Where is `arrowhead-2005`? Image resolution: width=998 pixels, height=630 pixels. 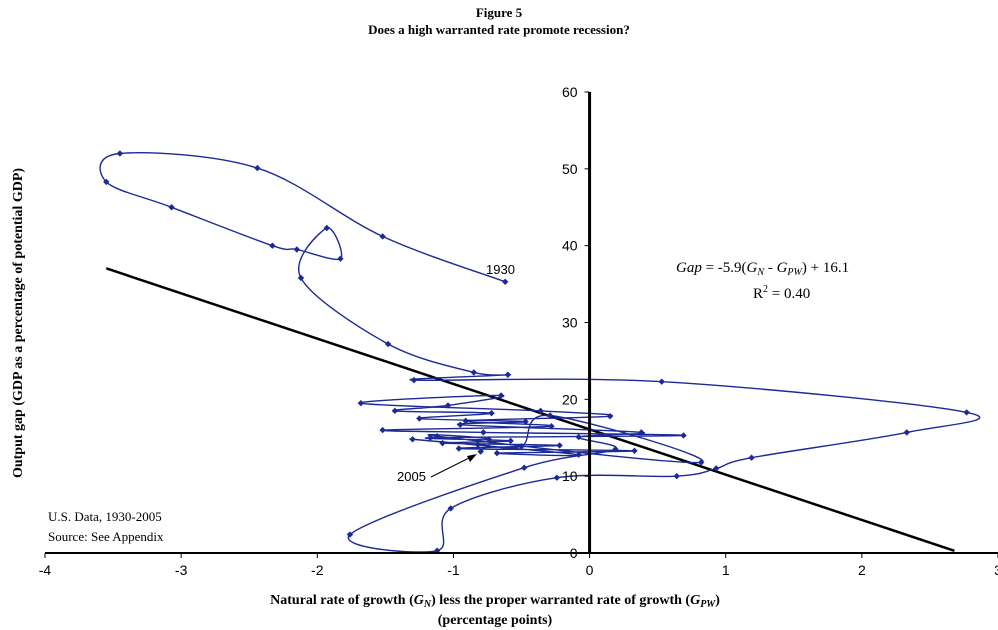 arrowhead-2005 is located at coordinates (472, 458).